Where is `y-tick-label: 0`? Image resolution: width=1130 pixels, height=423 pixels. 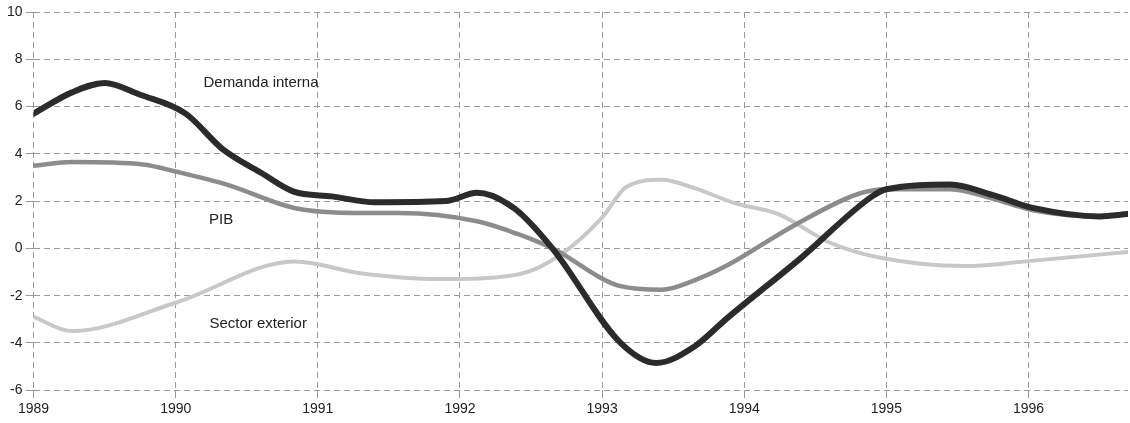
y-tick-label: 0 is located at coordinates (18, 247).